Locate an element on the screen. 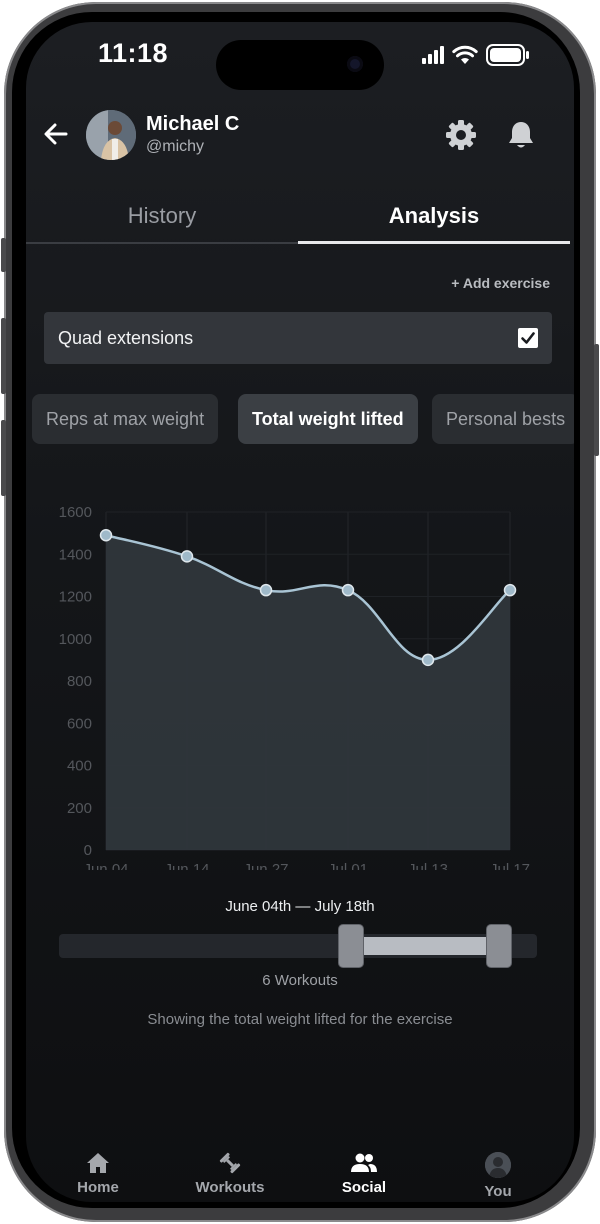 The image size is (600, 1224). home-icon is located at coordinates (98, 1163).